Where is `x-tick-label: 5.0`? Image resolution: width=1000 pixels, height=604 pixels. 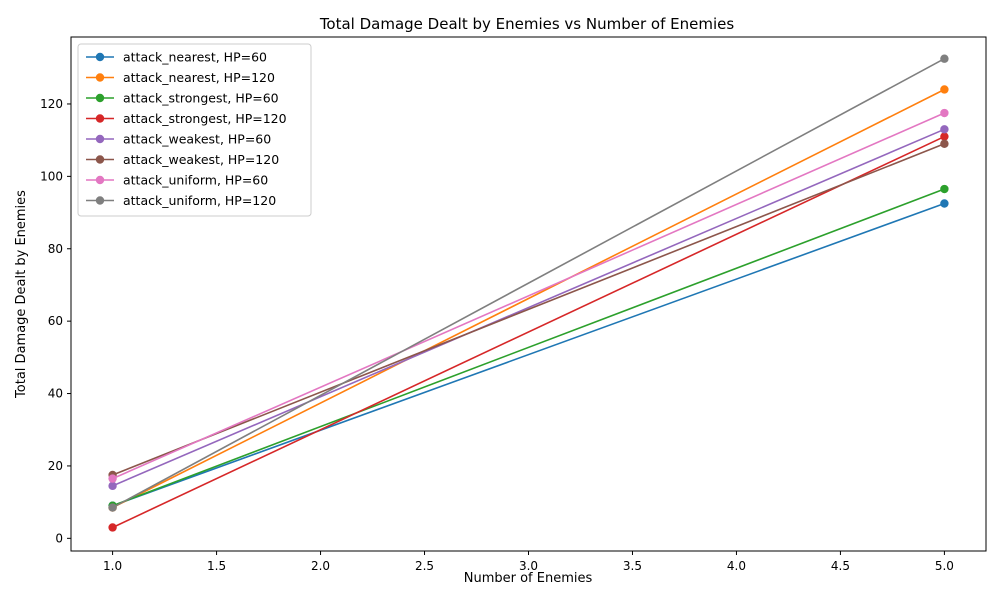
x-tick-label: 5.0 is located at coordinates (944, 566).